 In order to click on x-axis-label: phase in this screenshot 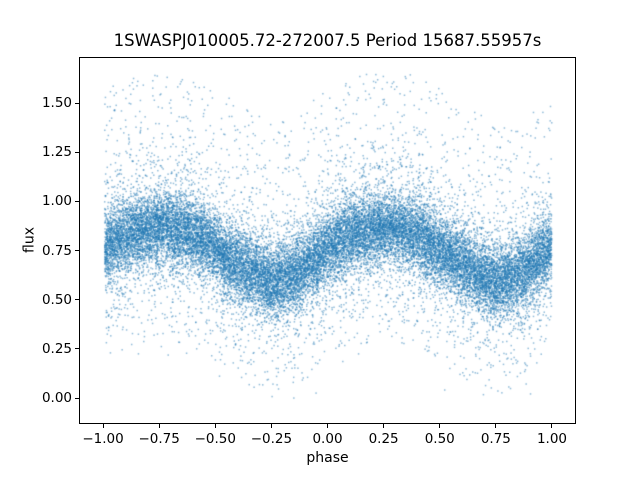, I will do `click(327, 458)`.